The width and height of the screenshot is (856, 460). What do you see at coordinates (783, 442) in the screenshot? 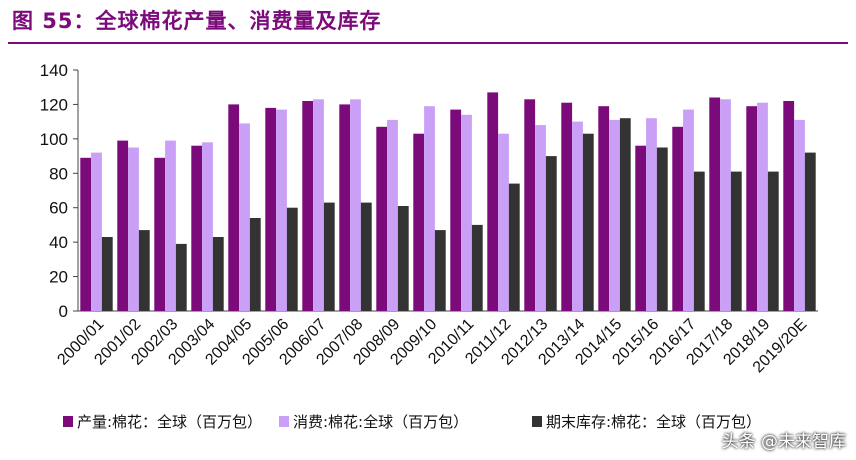
I see `watermark: 头条 @未来智库` at bounding box center [783, 442].